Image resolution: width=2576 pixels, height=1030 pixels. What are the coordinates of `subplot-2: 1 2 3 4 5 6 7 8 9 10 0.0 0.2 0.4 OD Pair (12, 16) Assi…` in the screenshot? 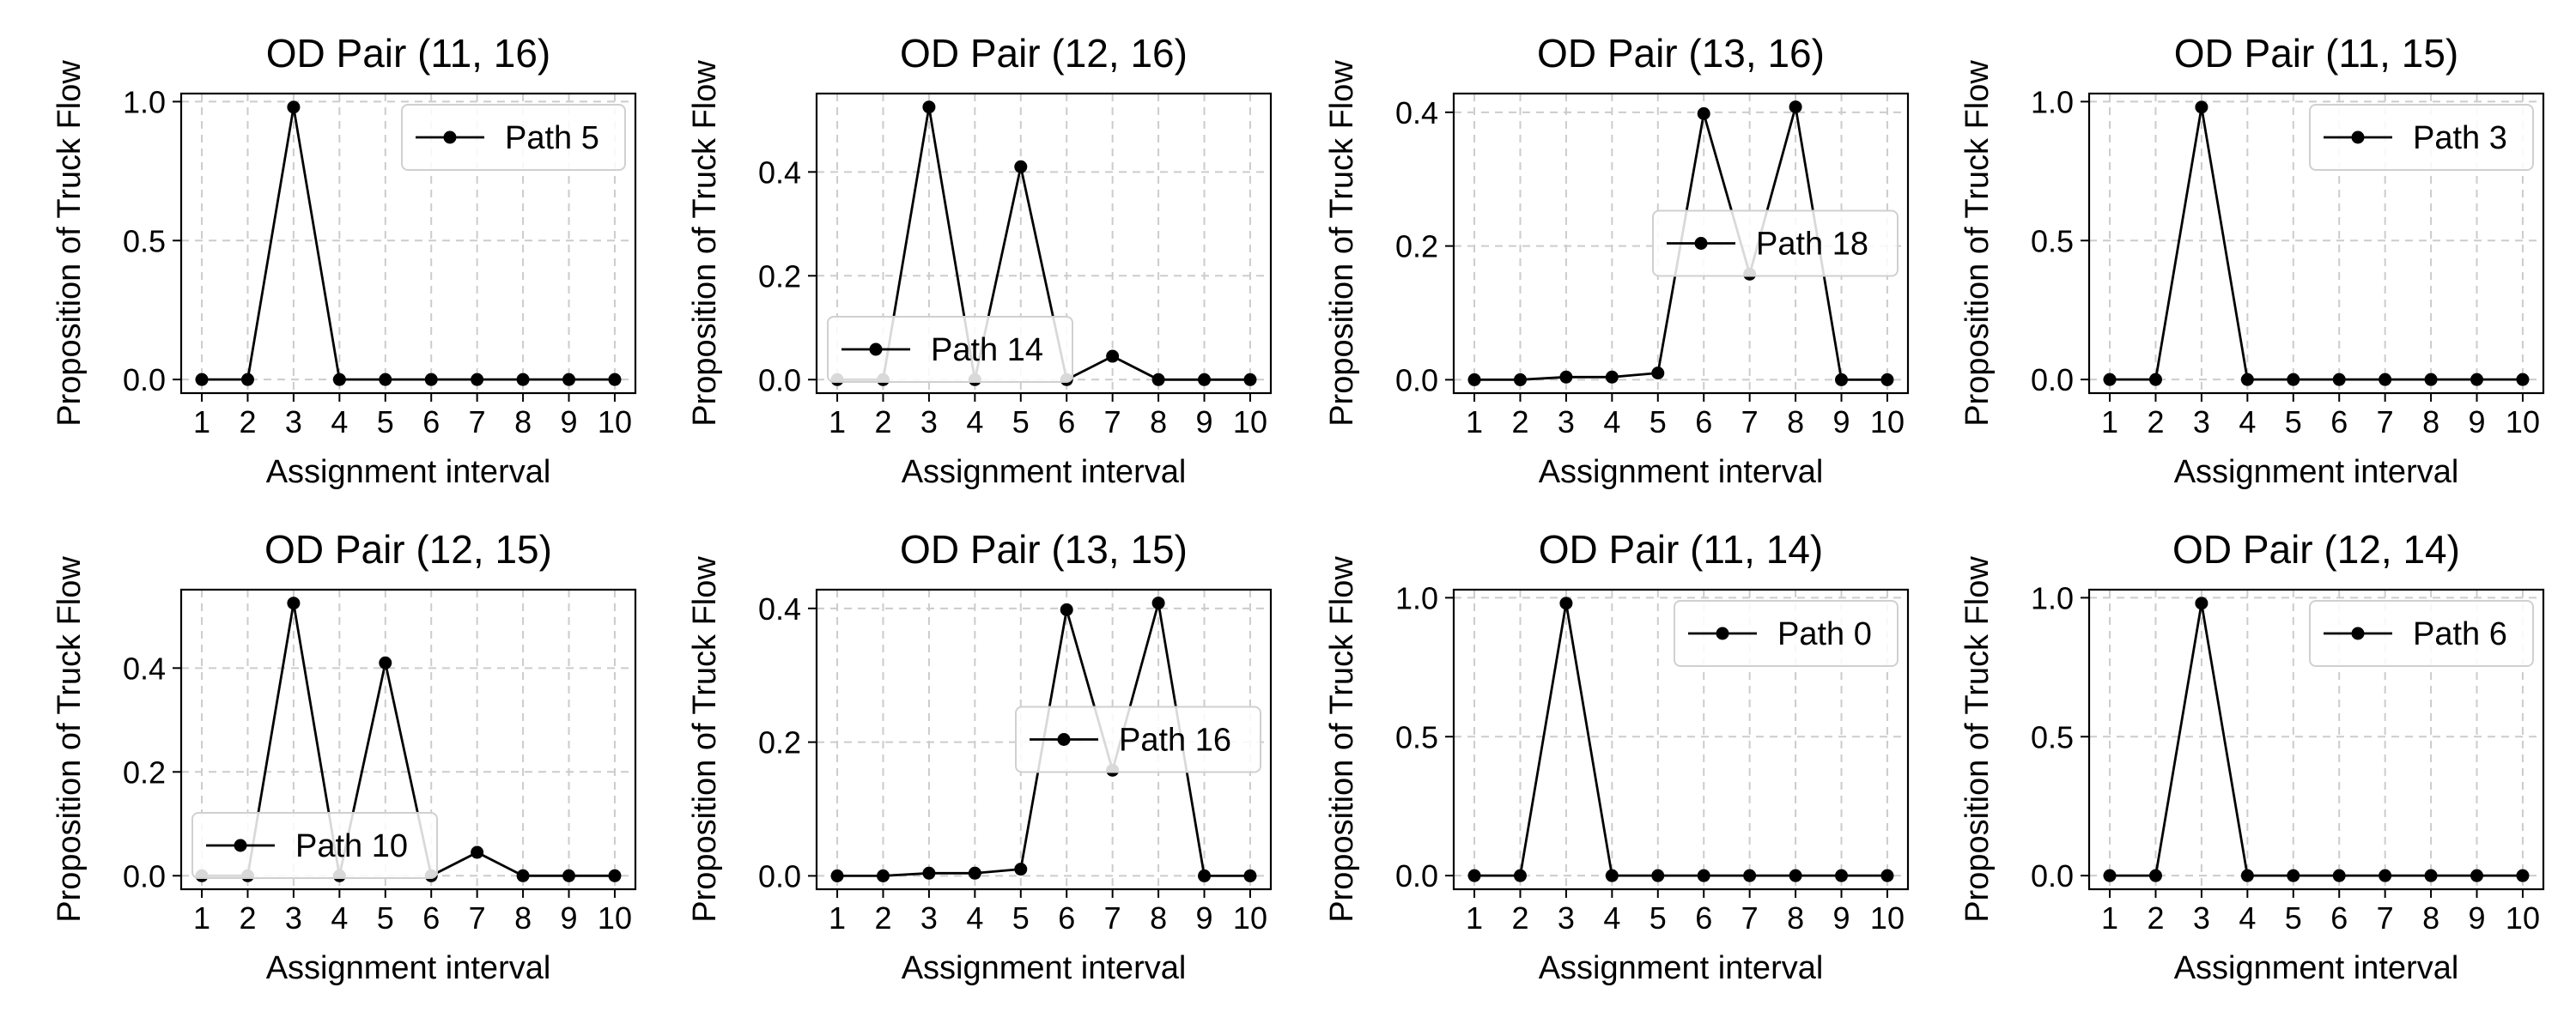 It's located at (980, 260).